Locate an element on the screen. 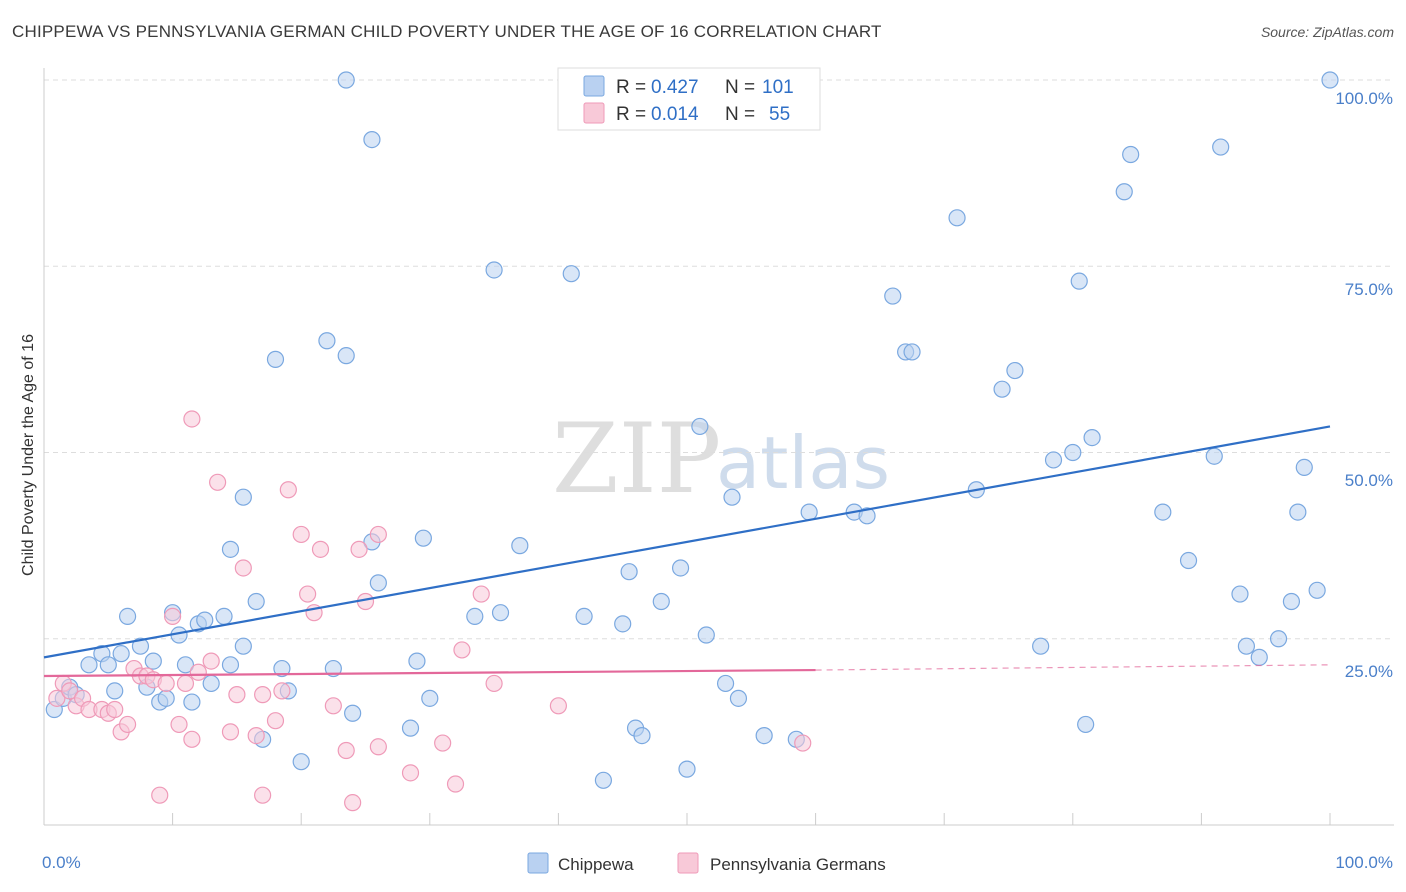 The width and height of the screenshot is (1406, 892). series-legend: Chippewa Pennsylvania Germans is located at coordinates (706, 863).